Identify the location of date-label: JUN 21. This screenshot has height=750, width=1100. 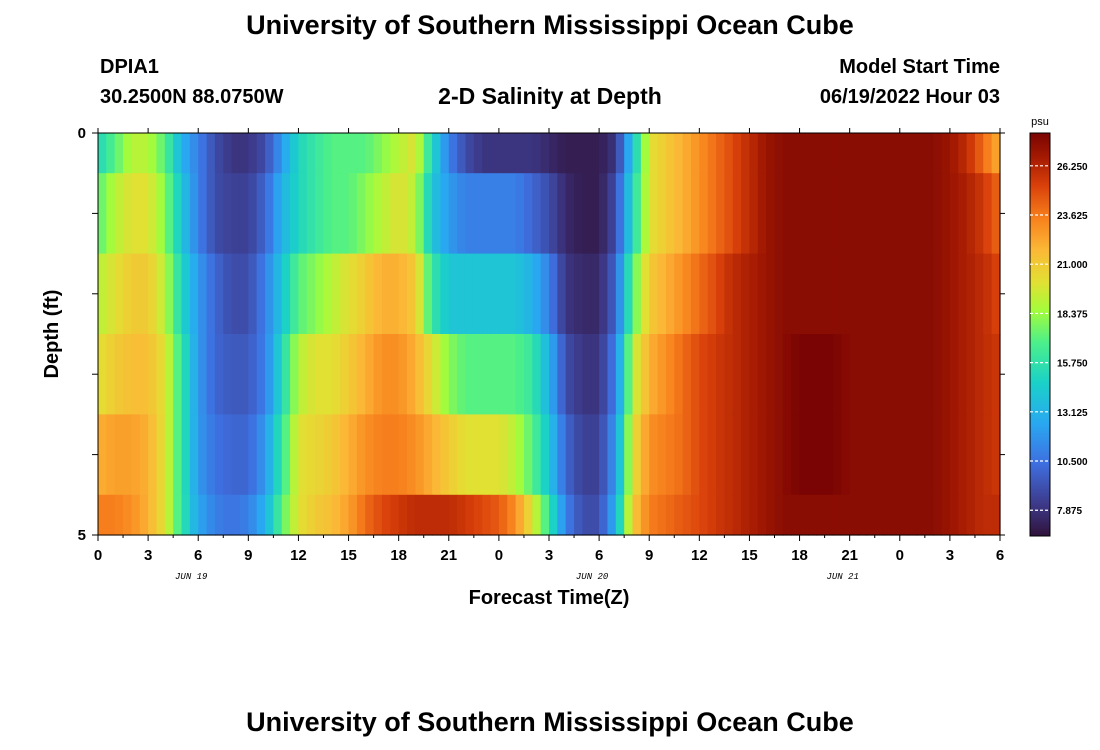
(842, 577).